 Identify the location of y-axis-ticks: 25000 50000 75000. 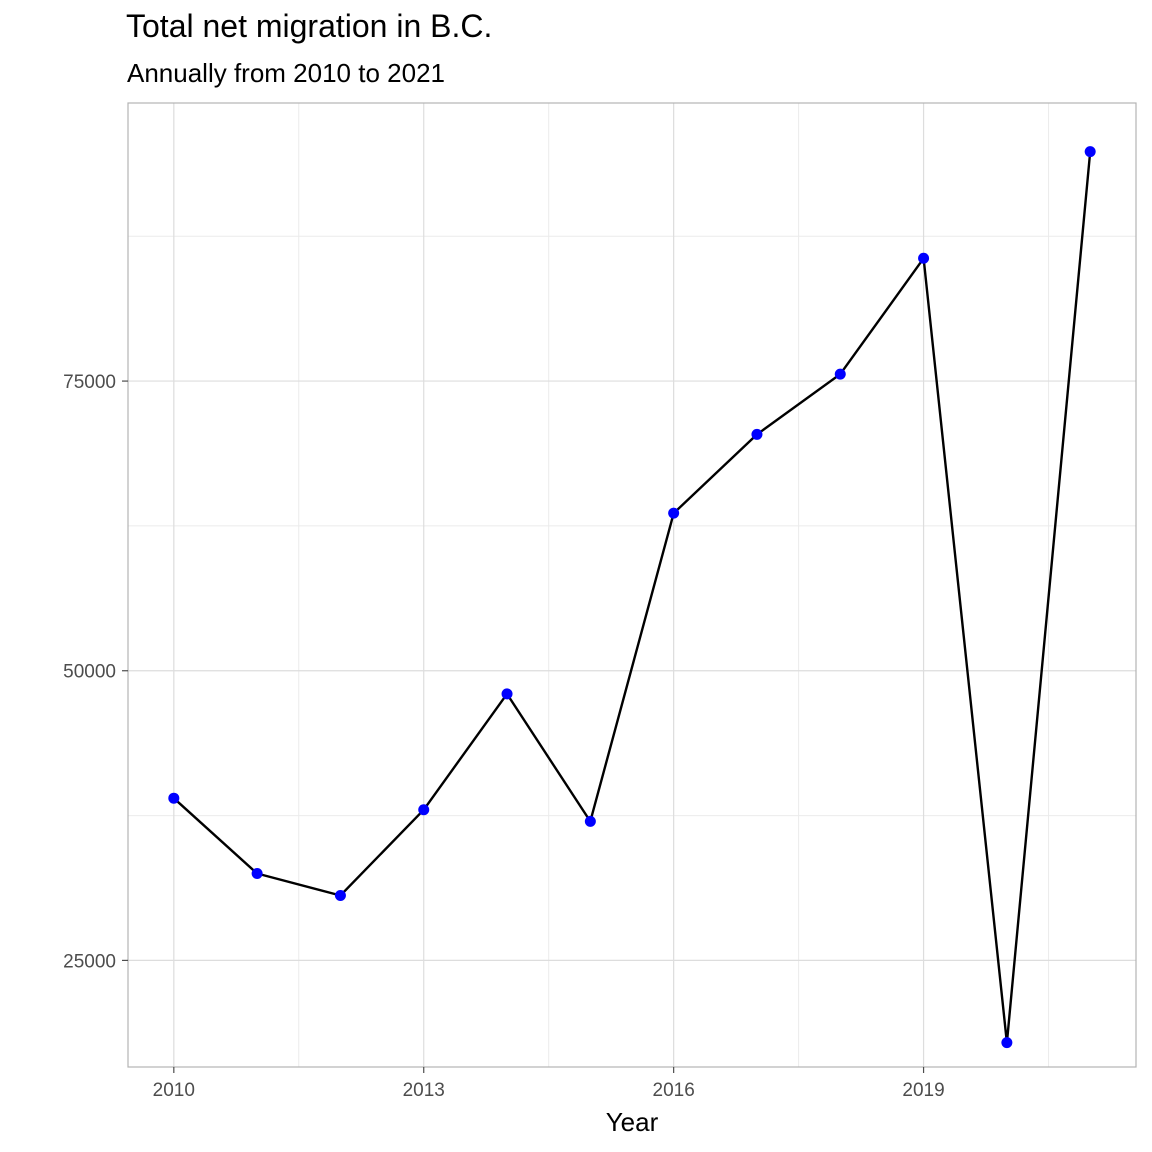
(95, 672).